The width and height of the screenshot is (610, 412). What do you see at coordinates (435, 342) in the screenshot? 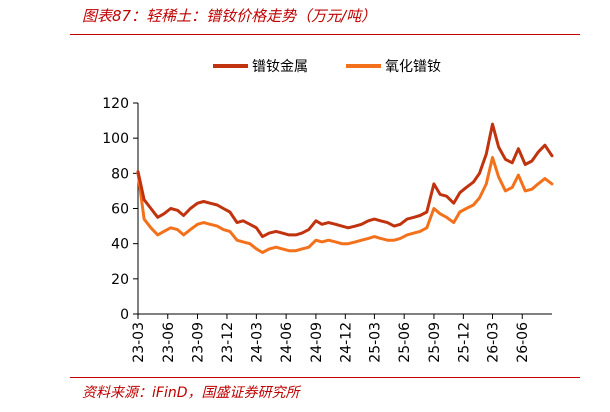
I see `x-tick-label: 25-09` at bounding box center [435, 342].